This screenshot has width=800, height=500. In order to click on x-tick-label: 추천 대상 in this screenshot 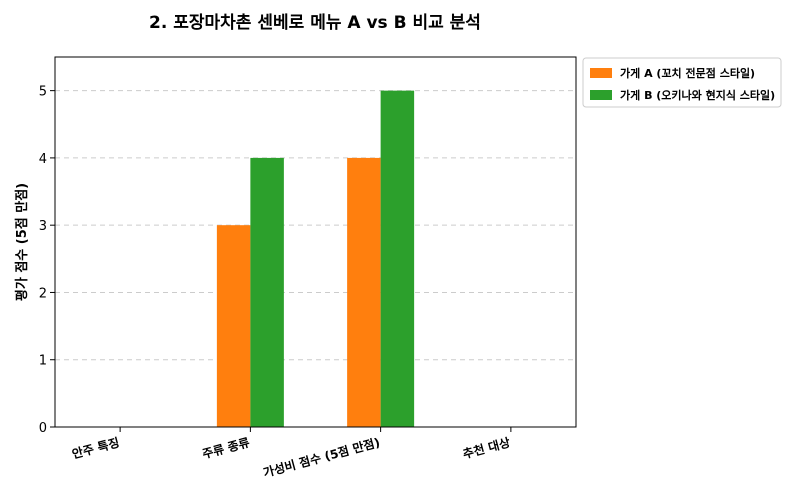, I will do `click(486, 447)`.